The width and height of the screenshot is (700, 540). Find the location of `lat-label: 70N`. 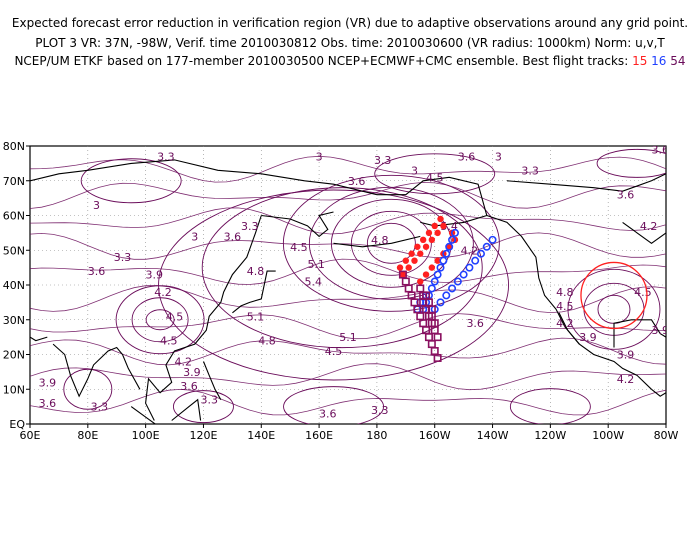

lat-label: 70N is located at coordinates (14, 181).